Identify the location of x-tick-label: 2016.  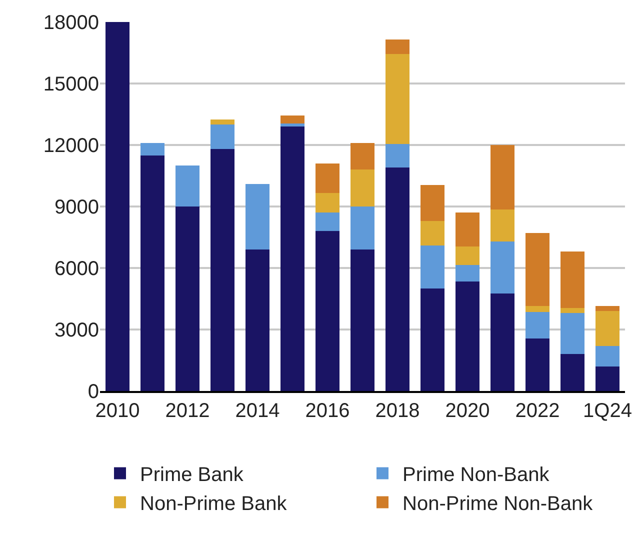
(327, 411).